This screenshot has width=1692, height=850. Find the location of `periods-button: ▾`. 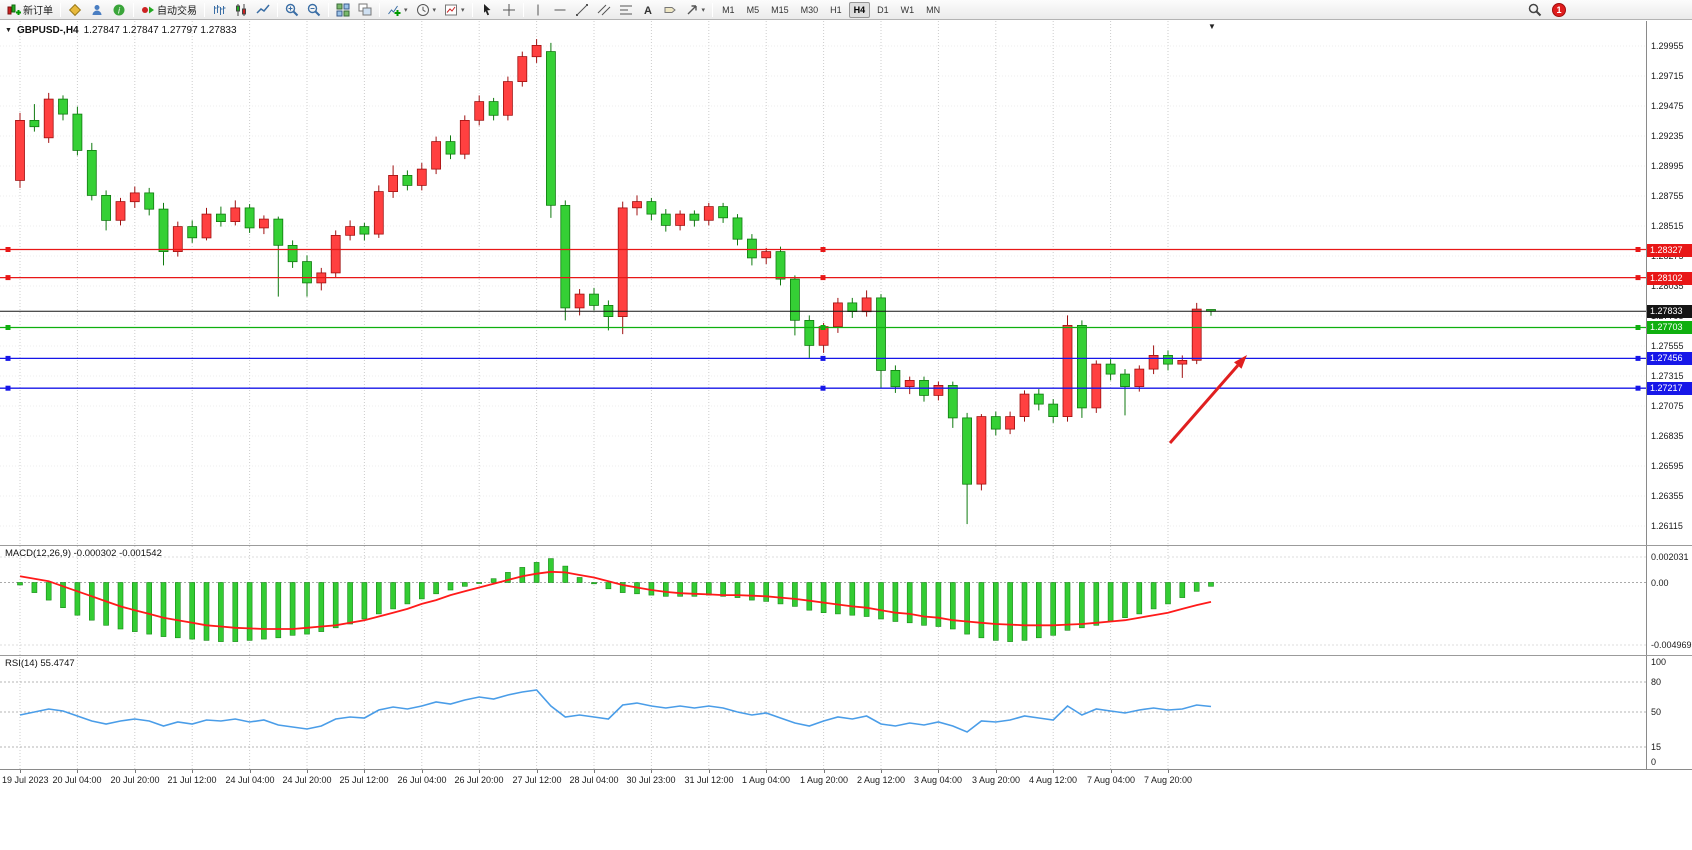

periods-button: ▾ is located at coordinates (426, 10).